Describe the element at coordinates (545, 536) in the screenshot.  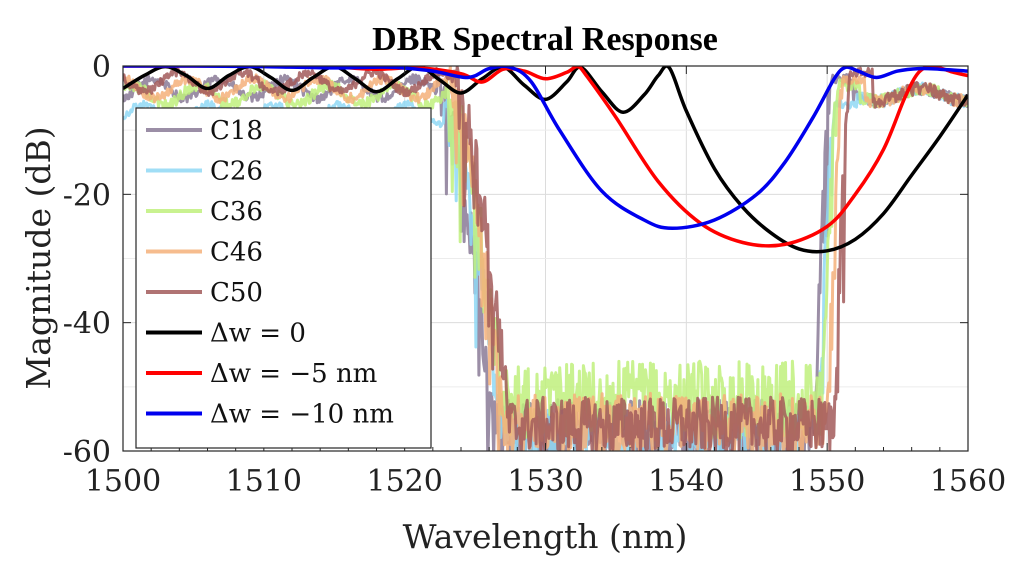
I see `x-axis-label: Wavelength (nm)` at that location.